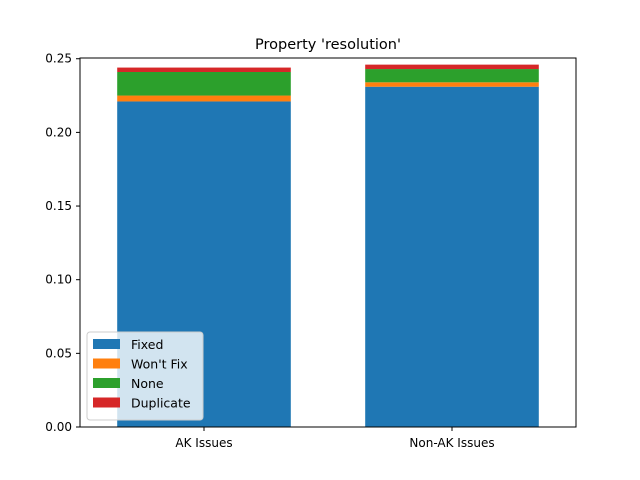 The width and height of the screenshot is (640, 480). Describe the element at coordinates (58, 59) in the screenshot. I see `y-tick-label: 0.25` at that location.